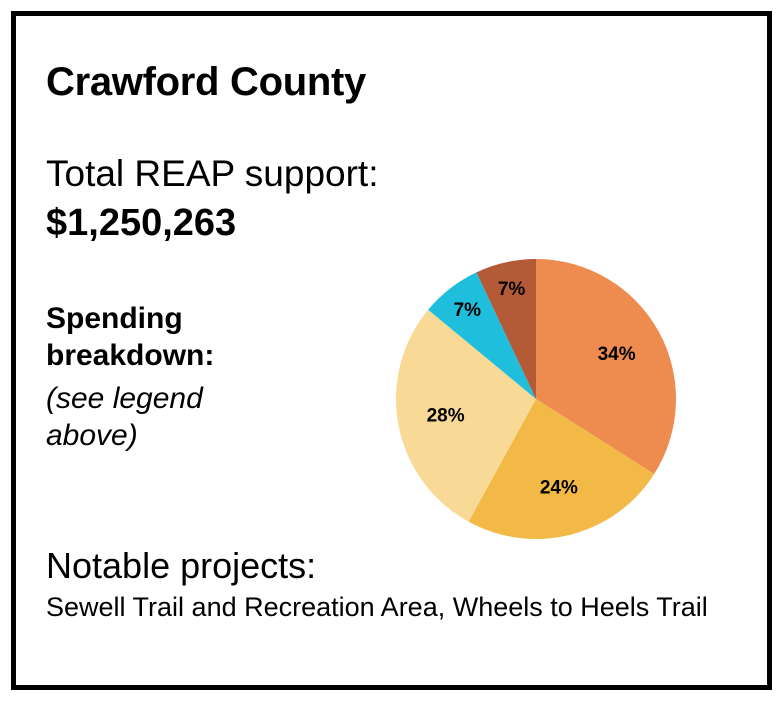 Image resolution: width=782 pixels, height=701 pixels. Describe the element at coordinates (468, 310) in the screenshot. I see `pie-label-slice-7-blue: 7%` at that location.